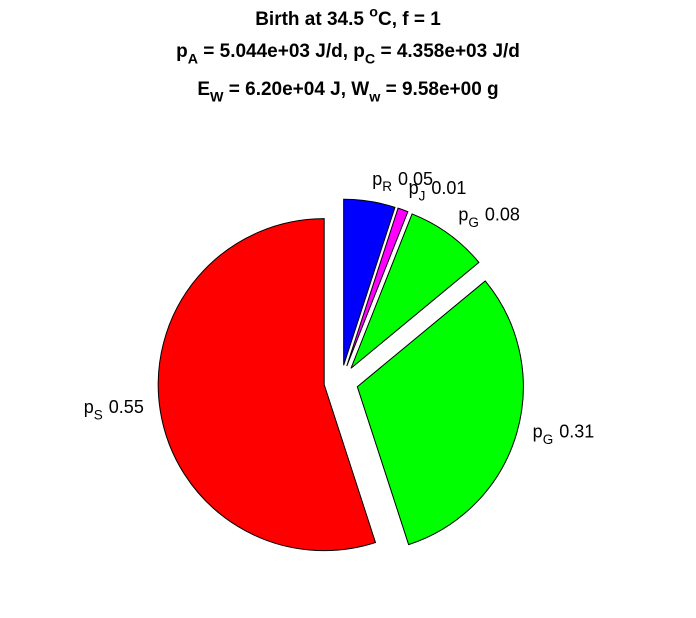 The width and height of the screenshot is (696, 618). I want to click on text-run: = 4.358e+03 J/d, so click(447, 51).